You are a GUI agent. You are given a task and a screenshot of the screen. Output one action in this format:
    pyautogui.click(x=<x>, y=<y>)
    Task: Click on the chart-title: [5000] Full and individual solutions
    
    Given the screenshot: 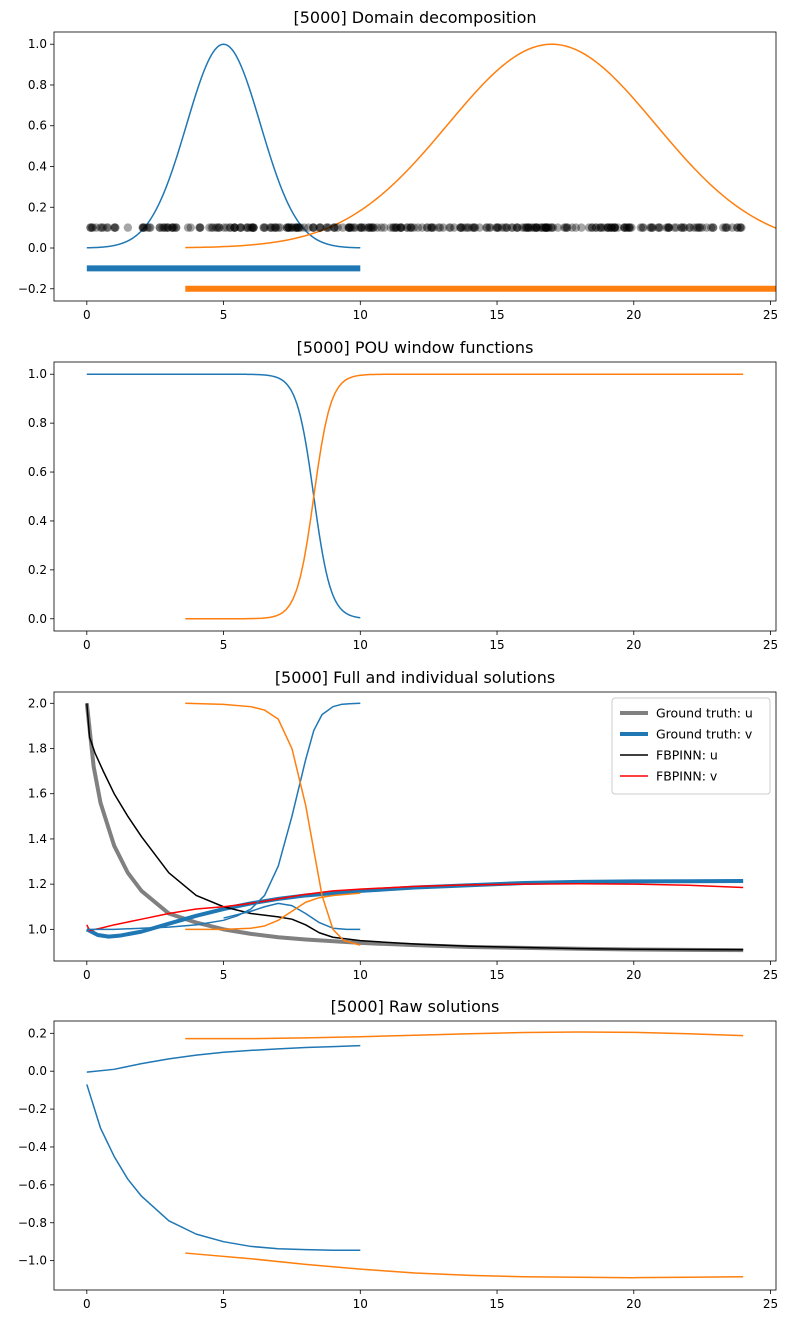 What is the action you would take?
    pyautogui.click(x=415, y=677)
    